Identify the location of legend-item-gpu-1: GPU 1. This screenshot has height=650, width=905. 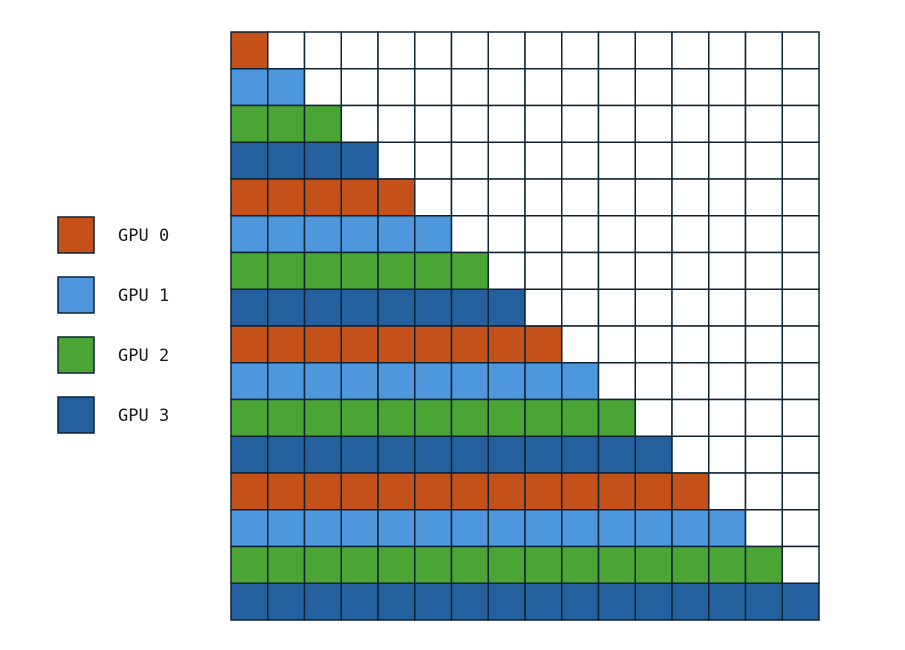
(113, 295).